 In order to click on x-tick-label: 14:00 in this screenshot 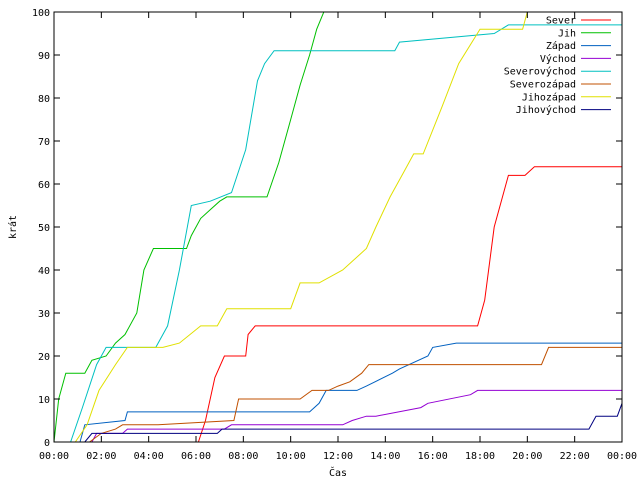, I will do `click(385, 456)`.